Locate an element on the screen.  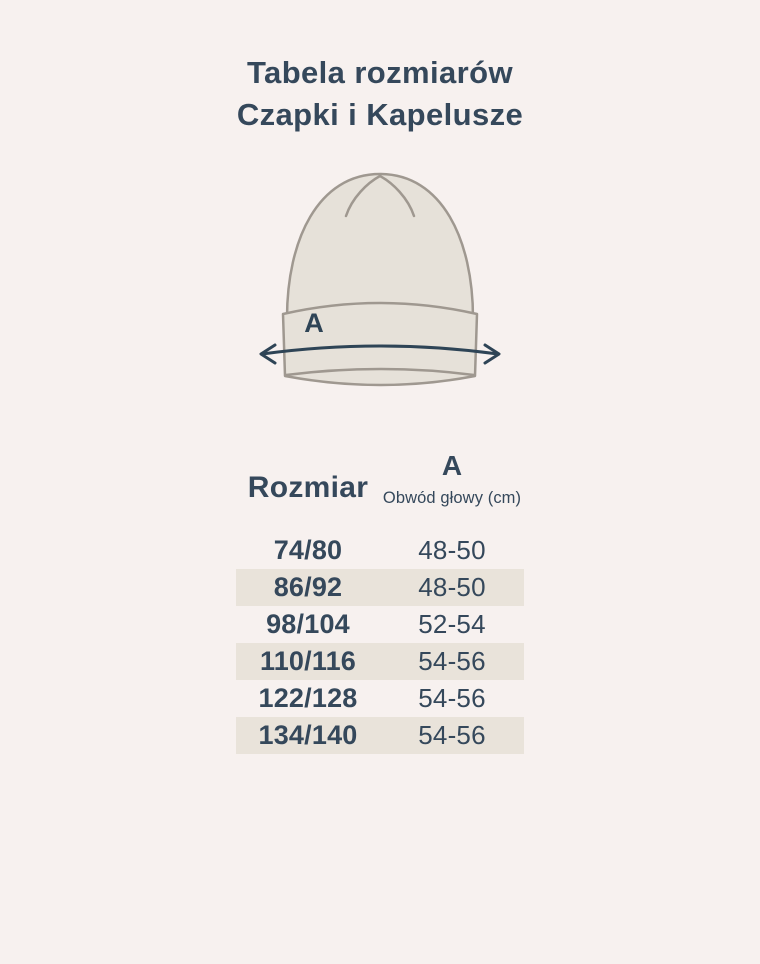
circumference-cell: 52-54 is located at coordinates (452, 624).